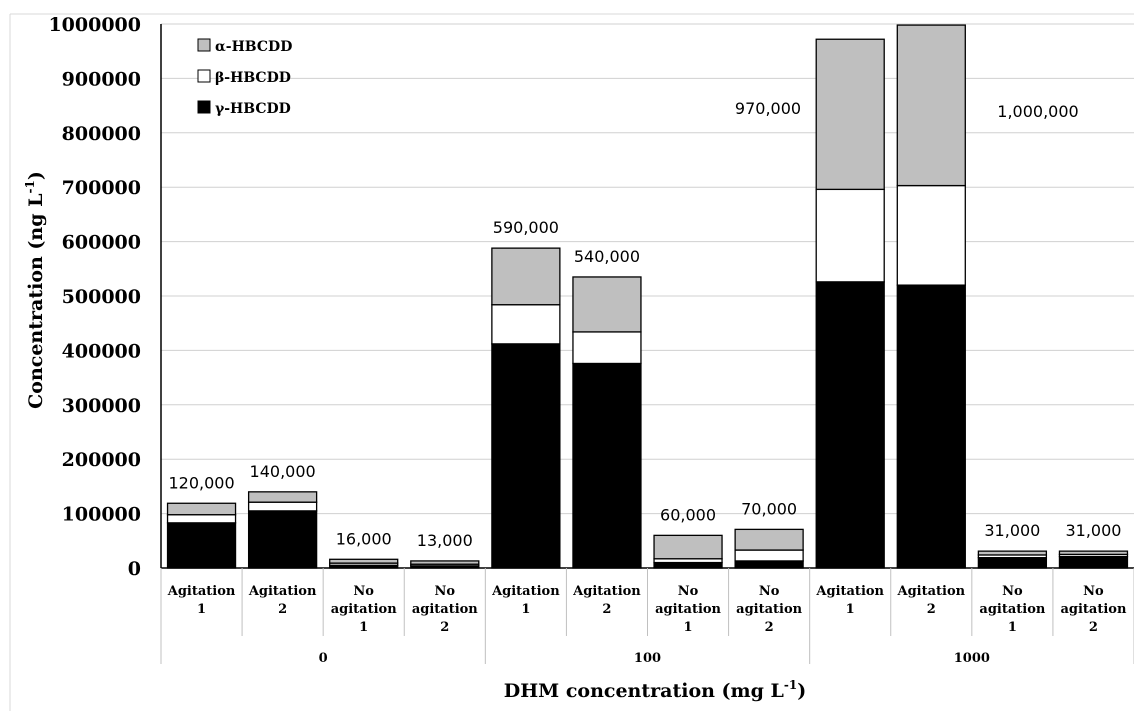  What do you see at coordinates (769, 508) in the screenshot?
I see `total-label: 70,000` at bounding box center [769, 508].